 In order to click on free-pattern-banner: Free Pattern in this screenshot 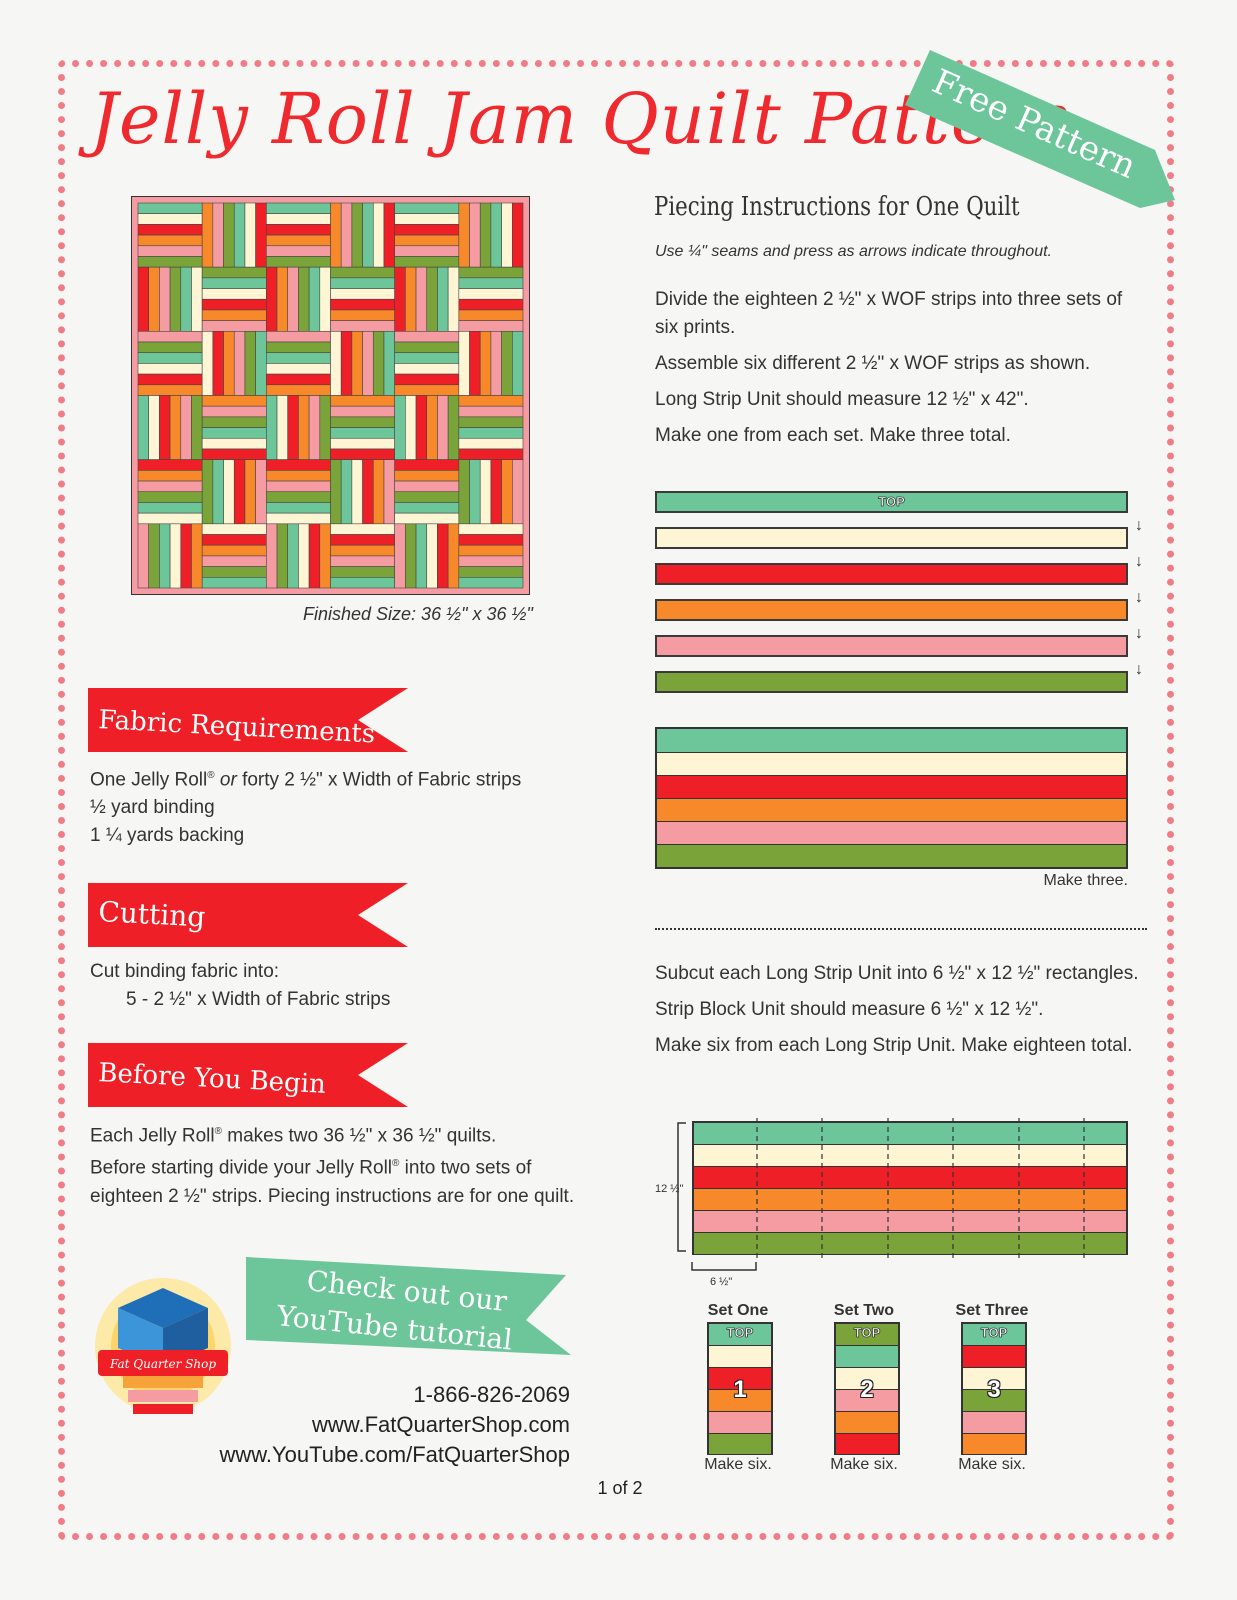, I will do `click(1040, 129)`.